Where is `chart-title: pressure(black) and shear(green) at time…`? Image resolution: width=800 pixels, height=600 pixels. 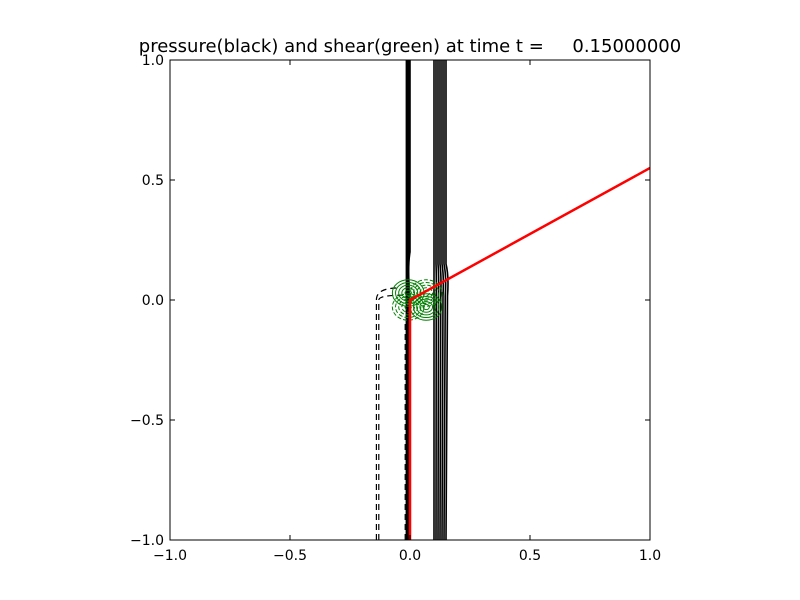 chart-title: pressure(black) and shear(green) at time… is located at coordinates (410, 46).